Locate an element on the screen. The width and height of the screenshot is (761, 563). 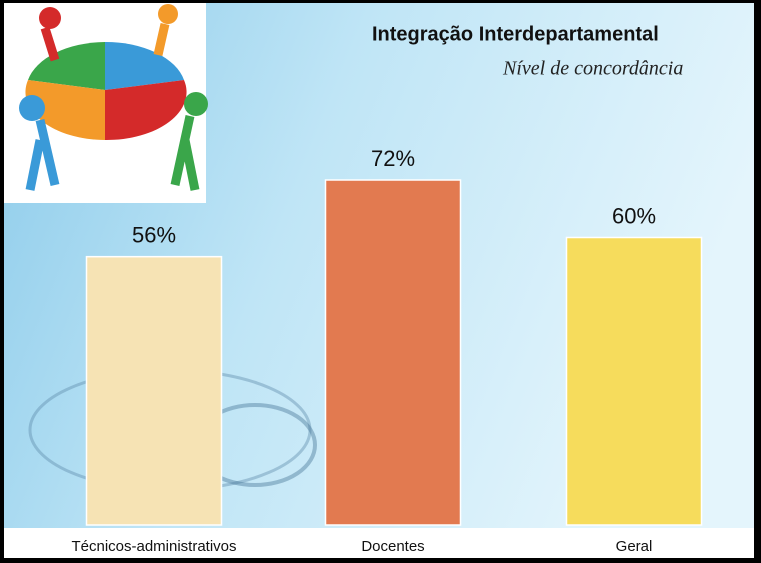
x-tick-label: Docentes is located at coordinates (392, 546).